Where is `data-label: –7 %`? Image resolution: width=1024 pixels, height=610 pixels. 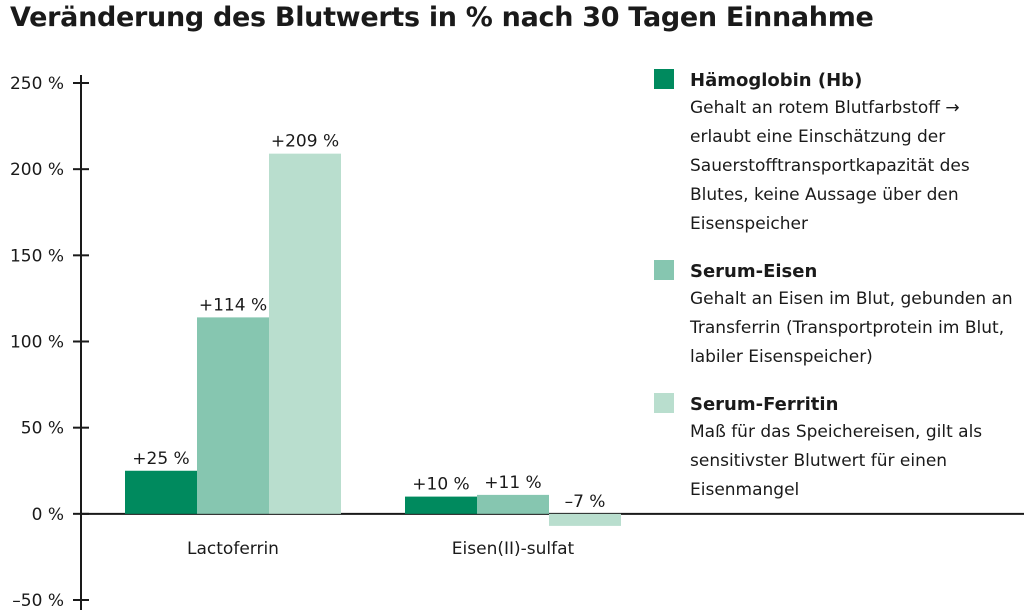
data-label: –7 % is located at coordinates (585, 502).